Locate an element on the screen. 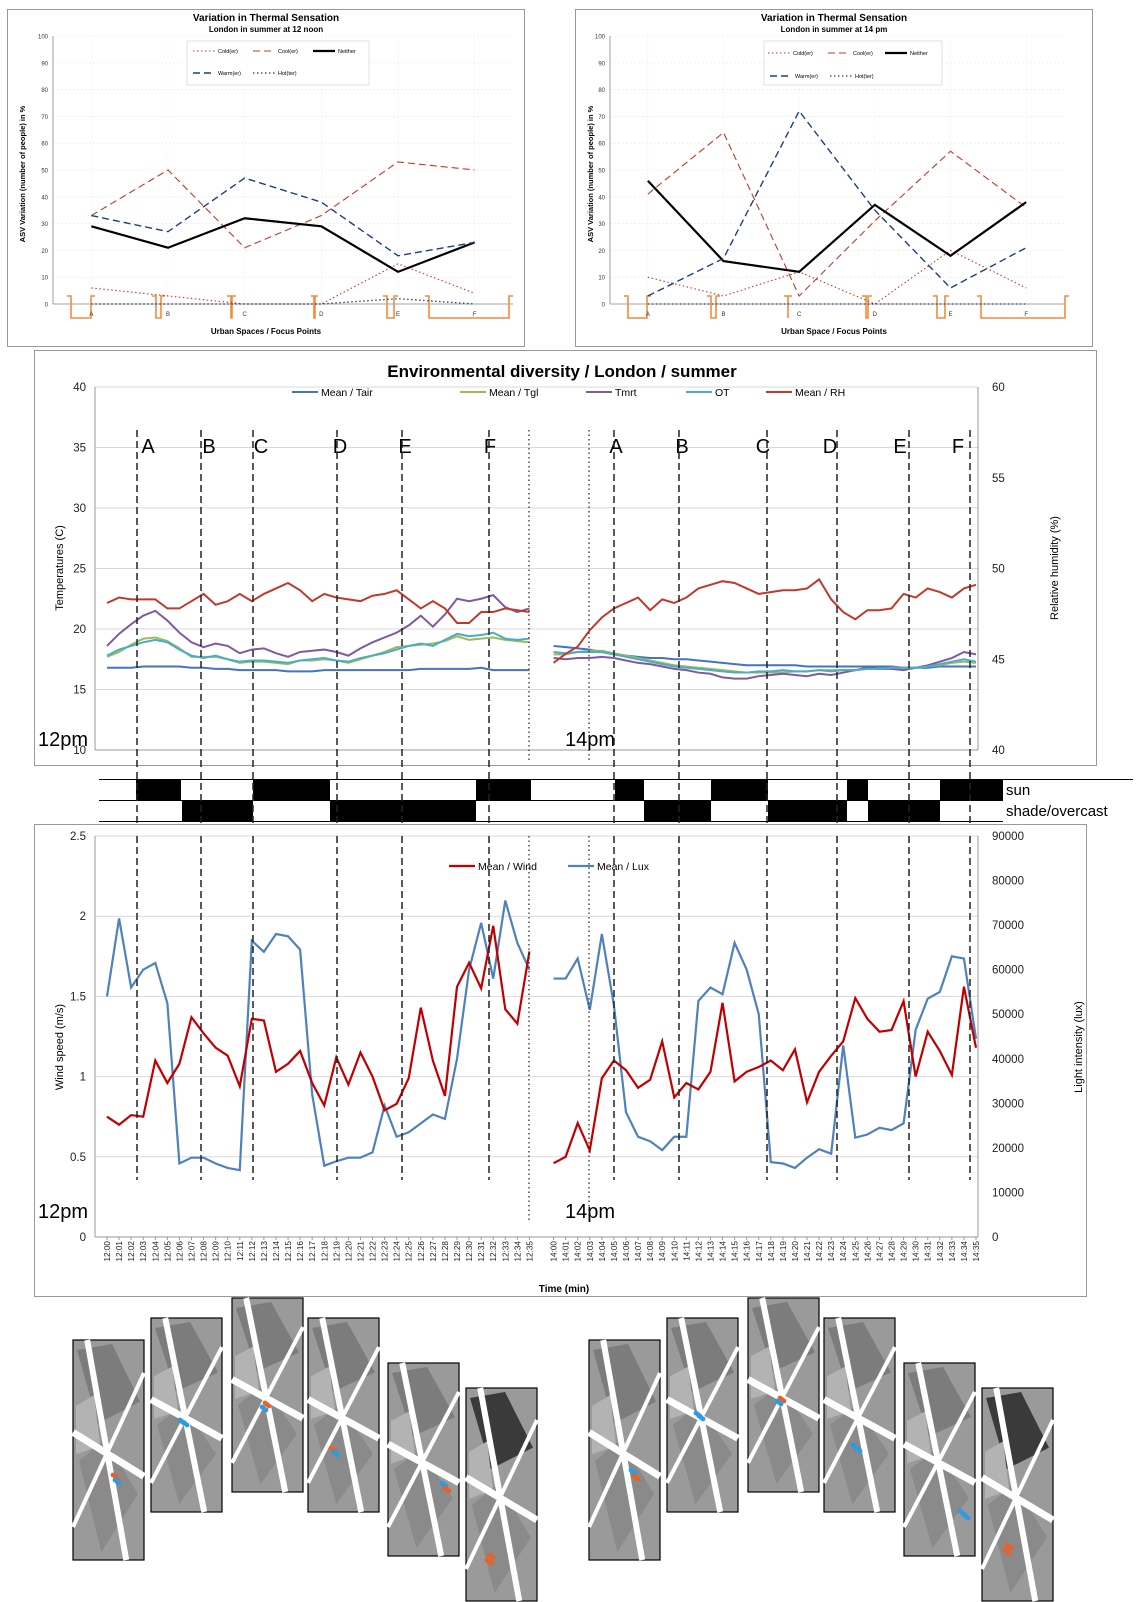  asv-legend-label: Warm(er) is located at coordinates (229, 74).